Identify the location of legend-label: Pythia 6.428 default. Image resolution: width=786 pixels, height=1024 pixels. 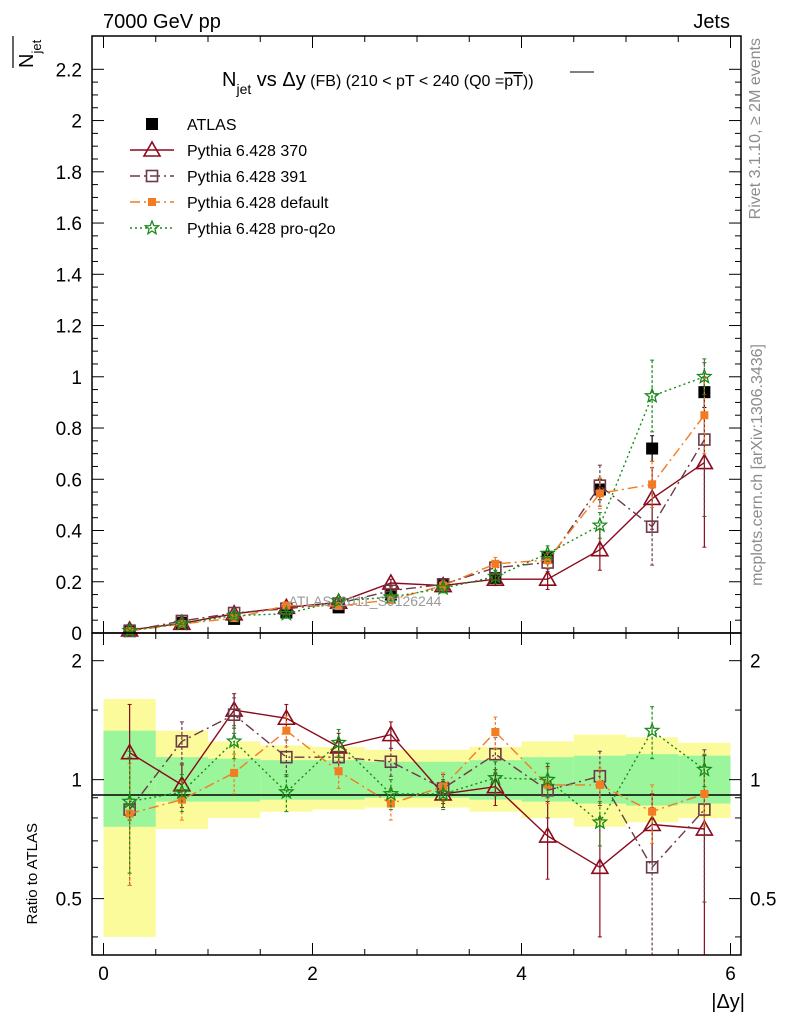
(258, 203).